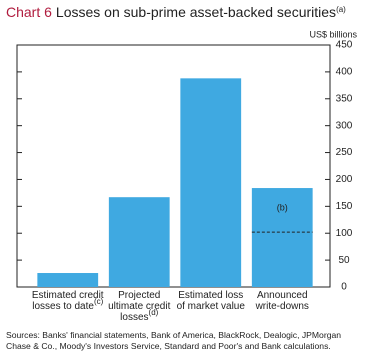 This screenshot has height=359, width=367. What do you see at coordinates (344, 179) in the screenshot?
I see `y-tick-label: 200` at bounding box center [344, 179].